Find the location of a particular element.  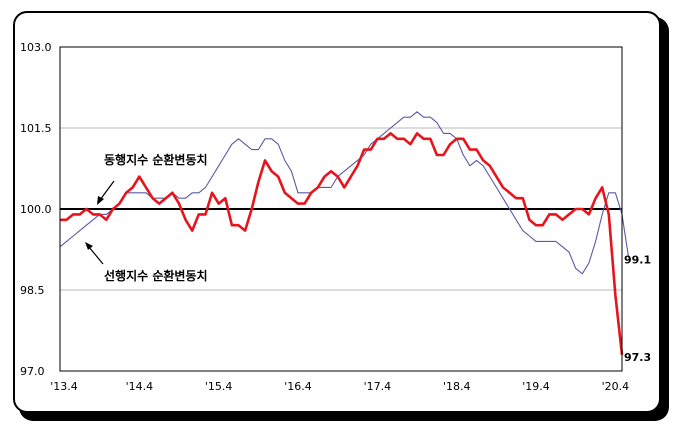

leading-end-label: 99.1 is located at coordinates (637, 260).